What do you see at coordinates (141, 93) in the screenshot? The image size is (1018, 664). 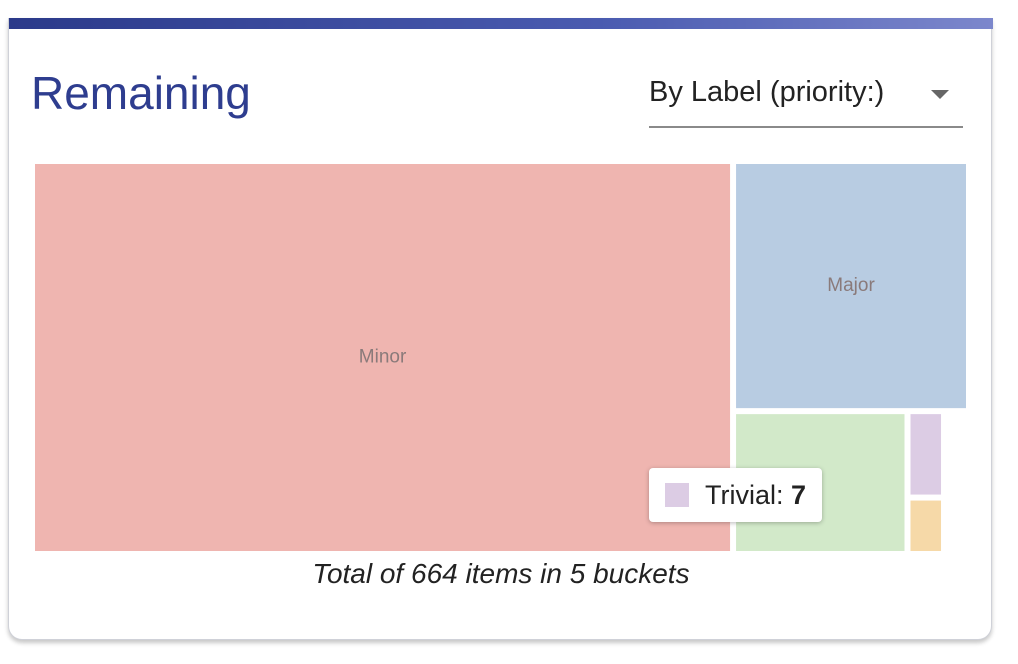 I see `card-title: Remaining` at bounding box center [141, 93].